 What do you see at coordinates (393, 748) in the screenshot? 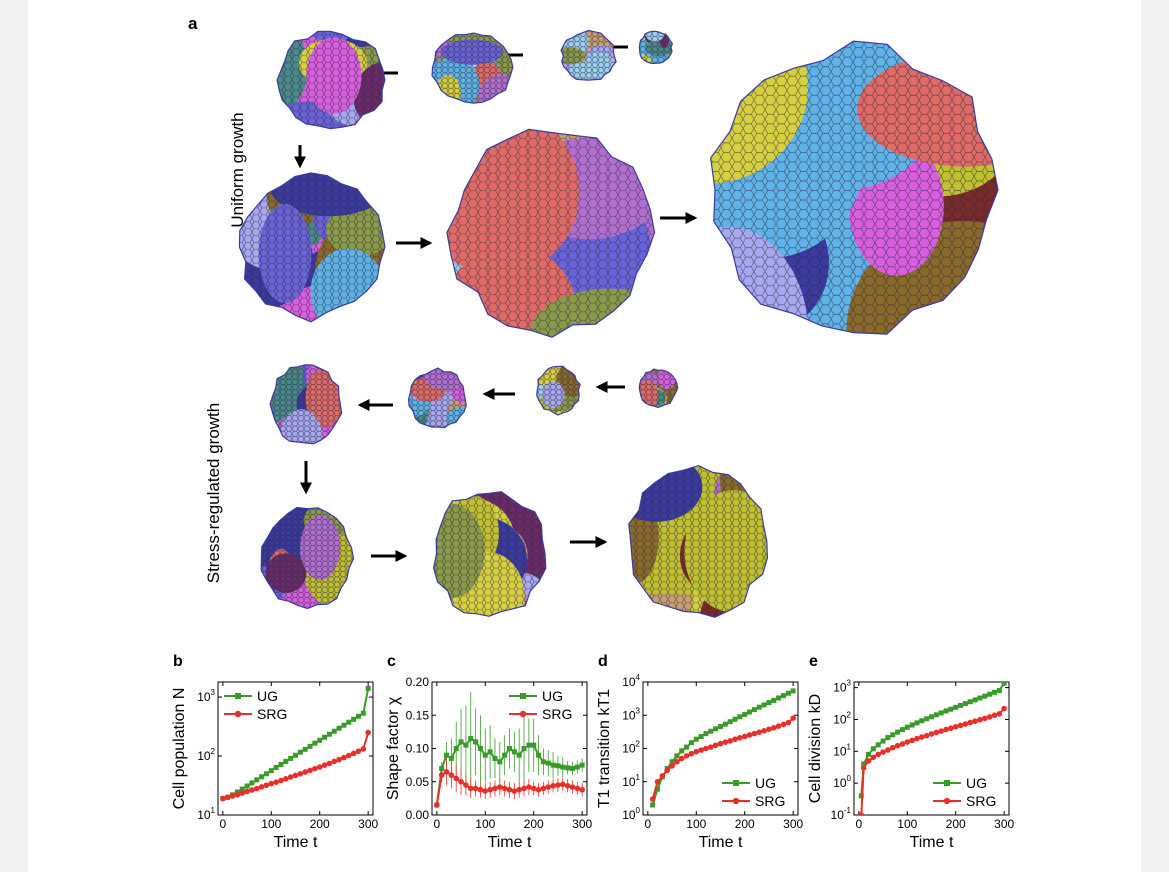
I see `y-axis-label: Shape factor χ` at bounding box center [393, 748].